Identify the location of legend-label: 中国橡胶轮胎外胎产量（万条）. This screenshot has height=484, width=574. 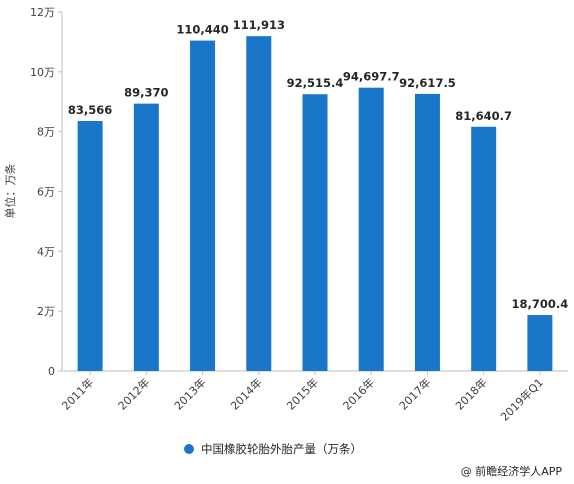
(281, 449).